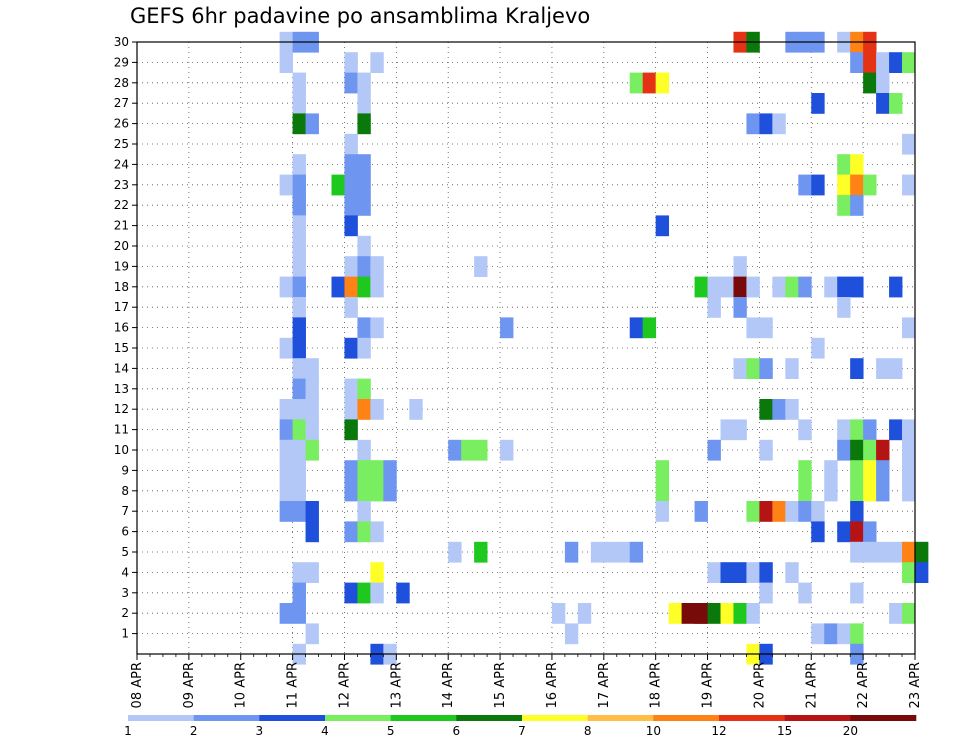  What do you see at coordinates (457, 731) in the screenshot?
I see `legend-label: 6` at bounding box center [457, 731].